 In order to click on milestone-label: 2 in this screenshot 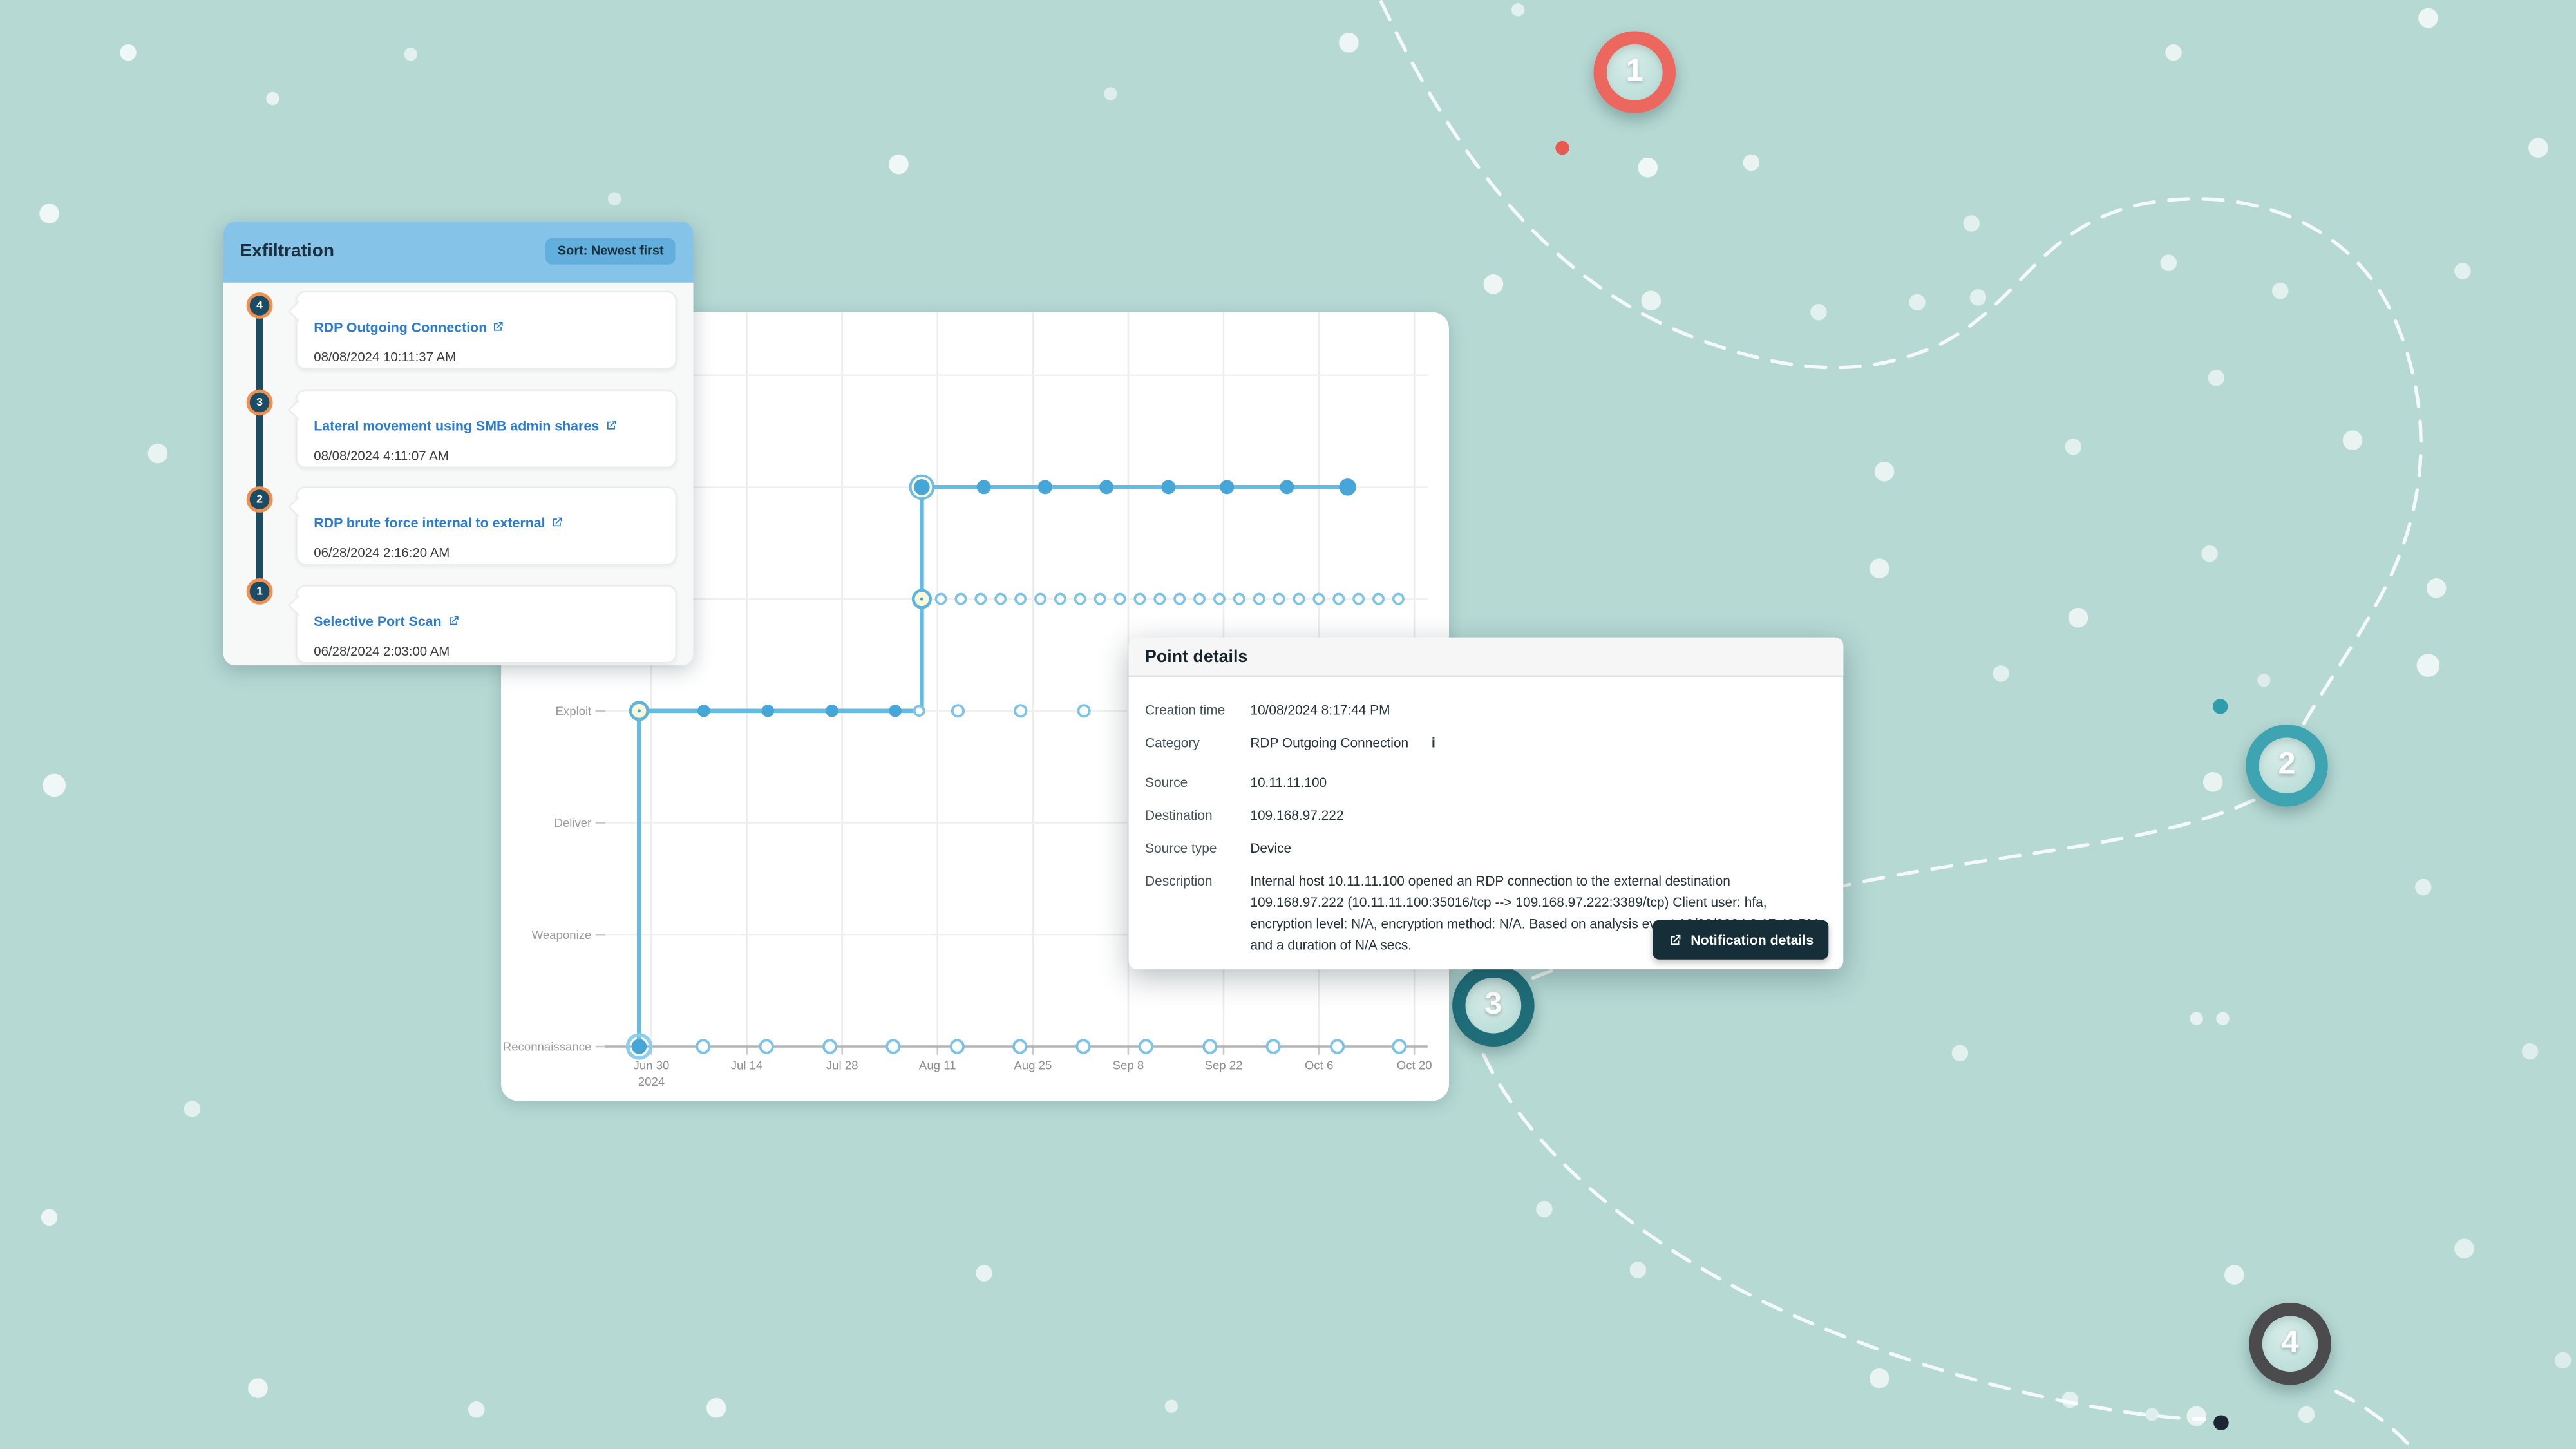, I will do `click(2287, 764)`.